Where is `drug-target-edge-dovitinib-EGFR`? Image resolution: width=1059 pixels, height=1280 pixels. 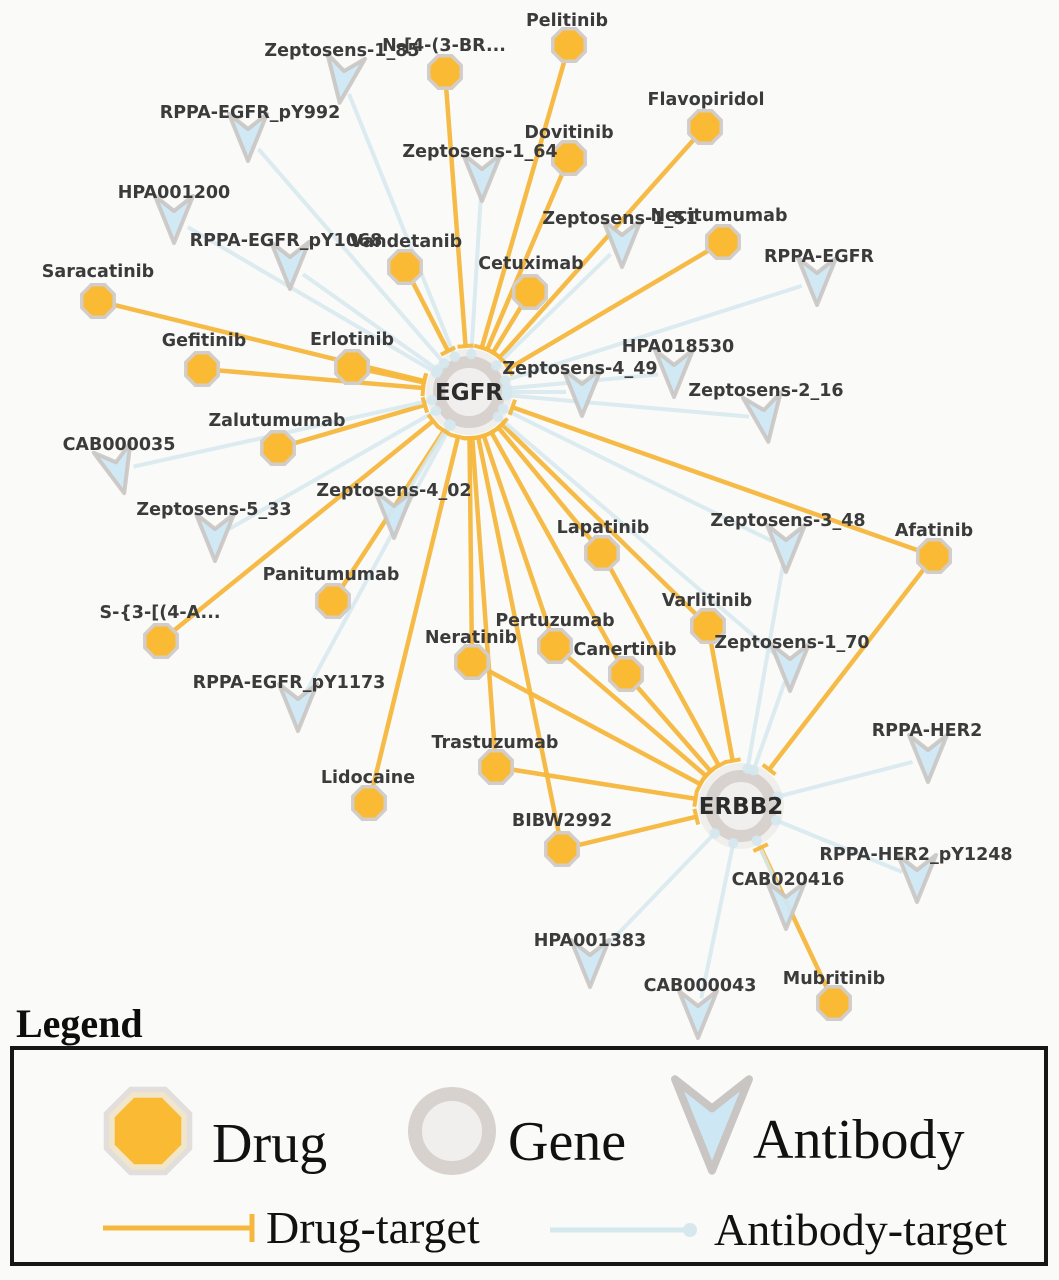 drug-target-edge-dovitinib-EGFR is located at coordinates (527, 255).